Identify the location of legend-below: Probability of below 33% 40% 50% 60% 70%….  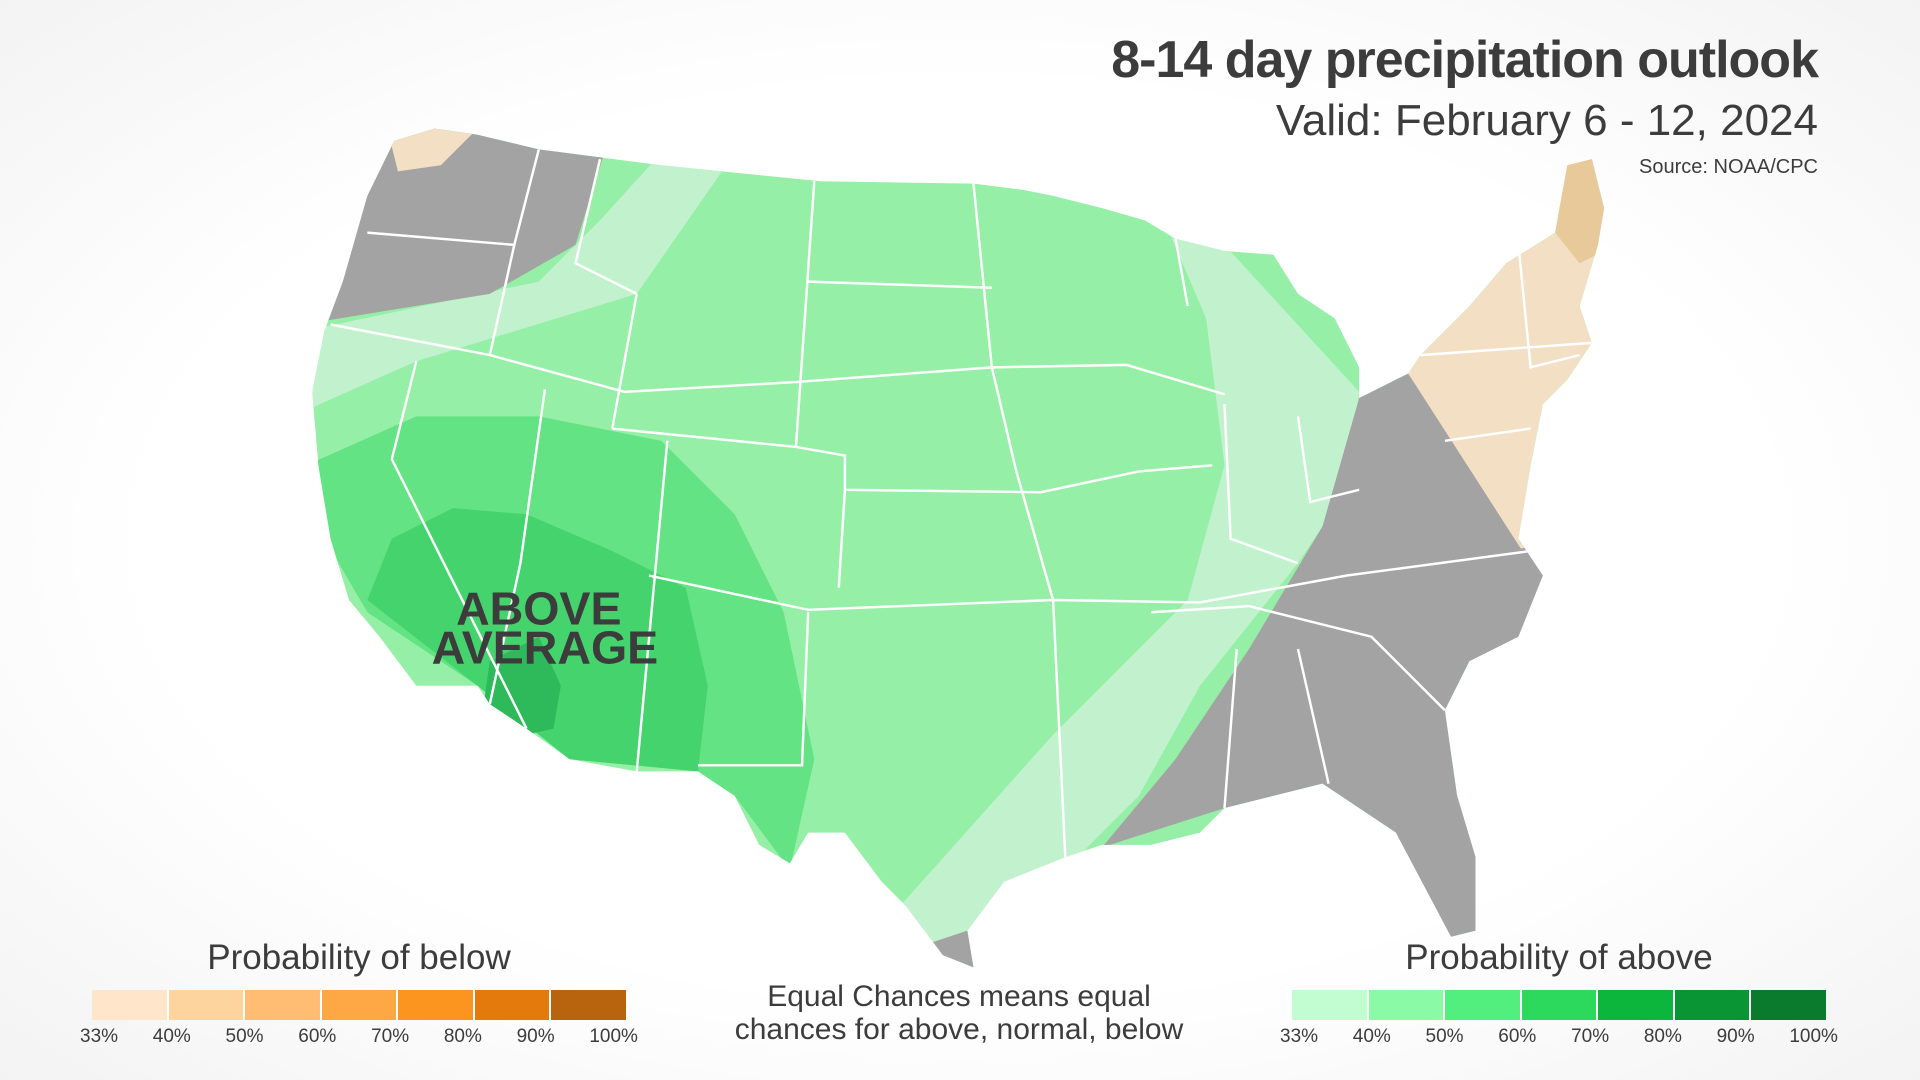
(359, 992).